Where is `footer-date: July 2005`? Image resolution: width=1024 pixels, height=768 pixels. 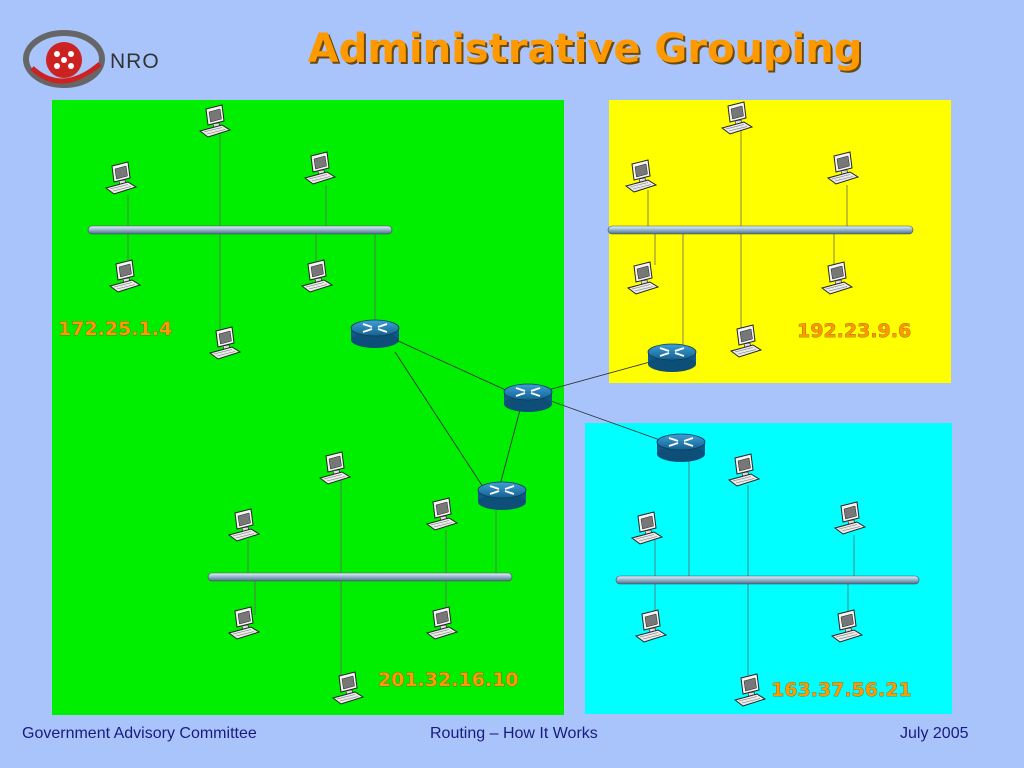 footer-date: July 2005 is located at coordinates (934, 733).